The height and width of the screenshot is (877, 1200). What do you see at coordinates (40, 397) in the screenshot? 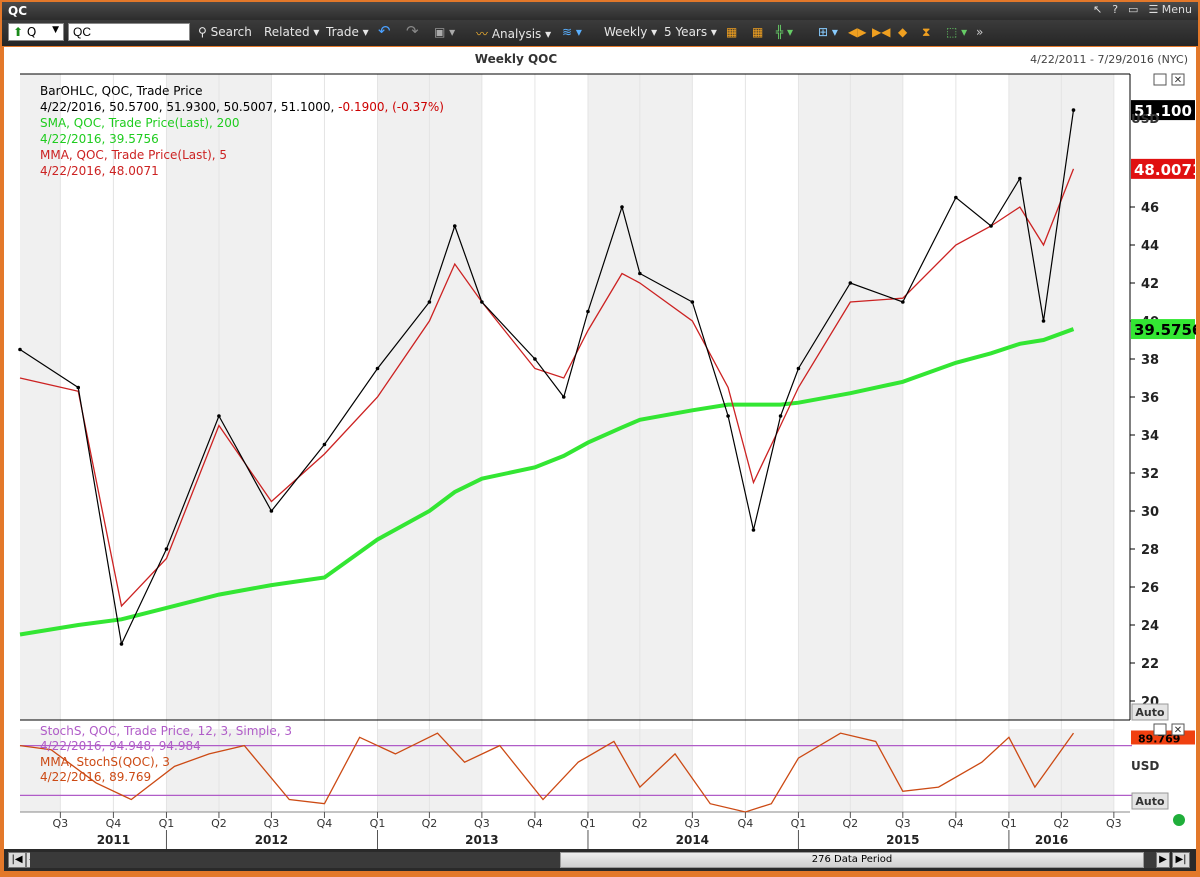
I see `shade-upper-2011` at bounding box center [40, 397].